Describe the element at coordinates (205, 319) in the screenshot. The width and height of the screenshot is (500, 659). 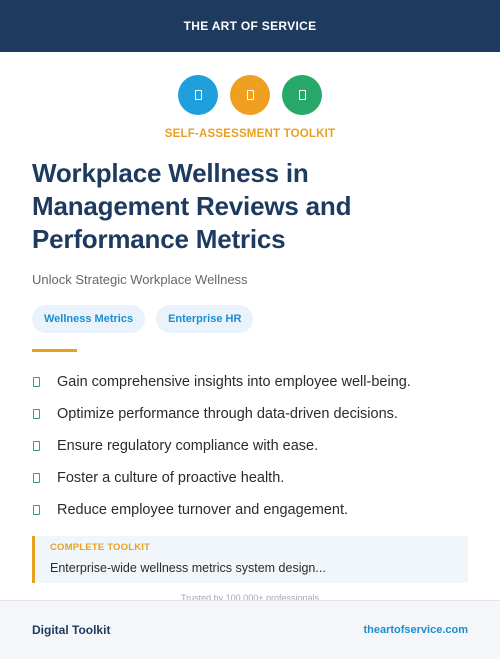
I see `tag-enterprise-hr: Enterprise HR` at that location.